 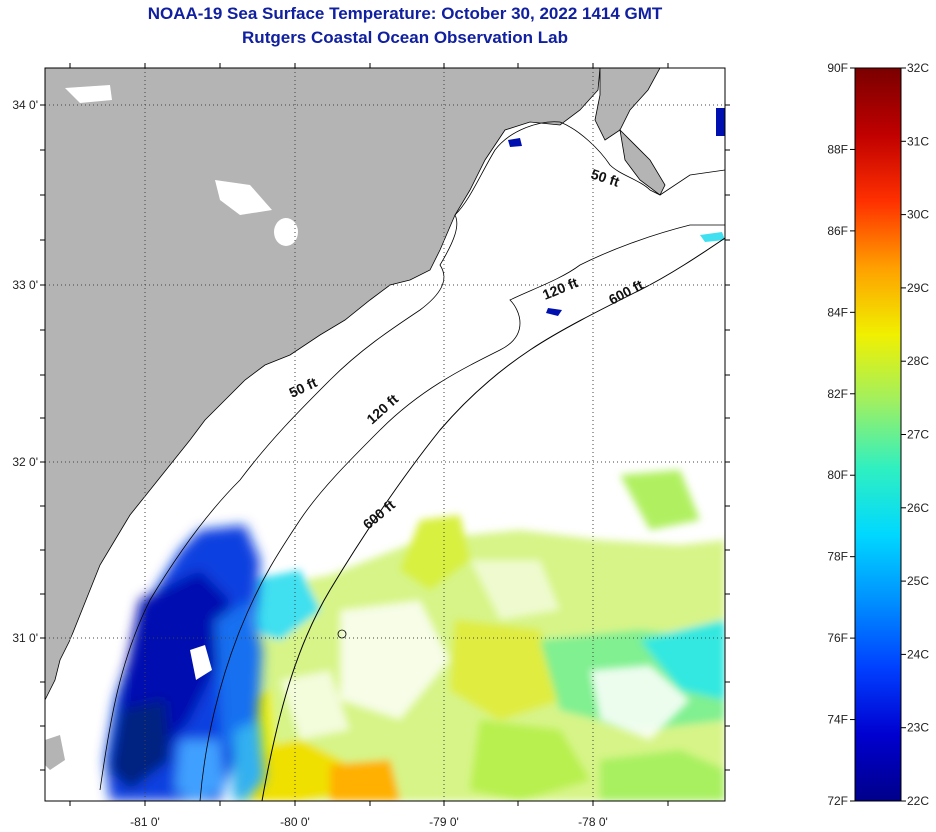 What do you see at coordinates (25, 285) in the screenshot?
I see `lat-label-33: 33 0'` at bounding box center [25, 285].